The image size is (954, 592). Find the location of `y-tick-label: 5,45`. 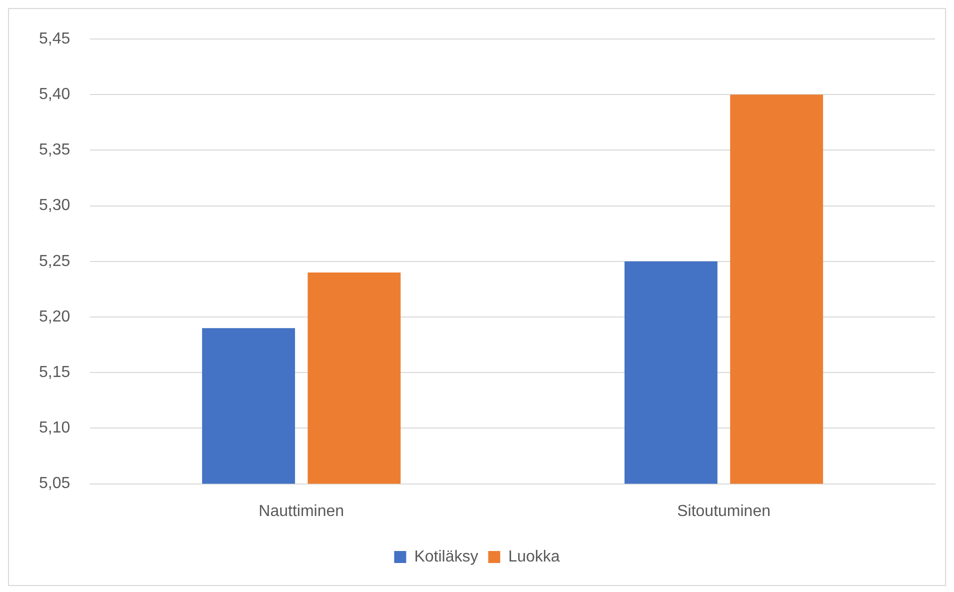

y-tick-label: 5,45 is located at coordinates (54, 39).